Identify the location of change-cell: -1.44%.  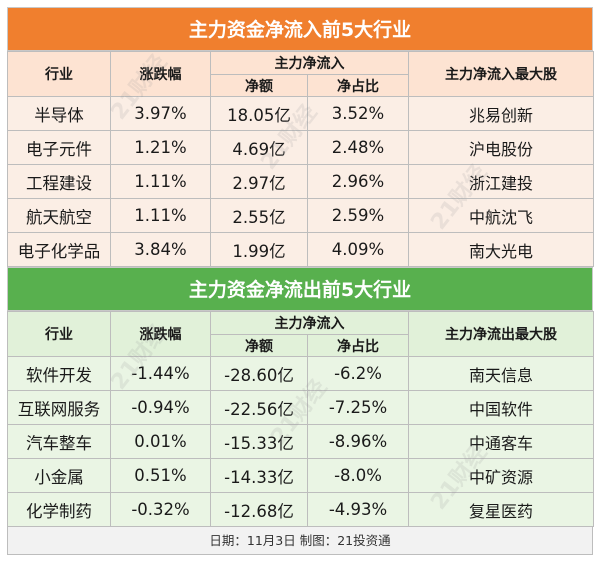
(160, 373).